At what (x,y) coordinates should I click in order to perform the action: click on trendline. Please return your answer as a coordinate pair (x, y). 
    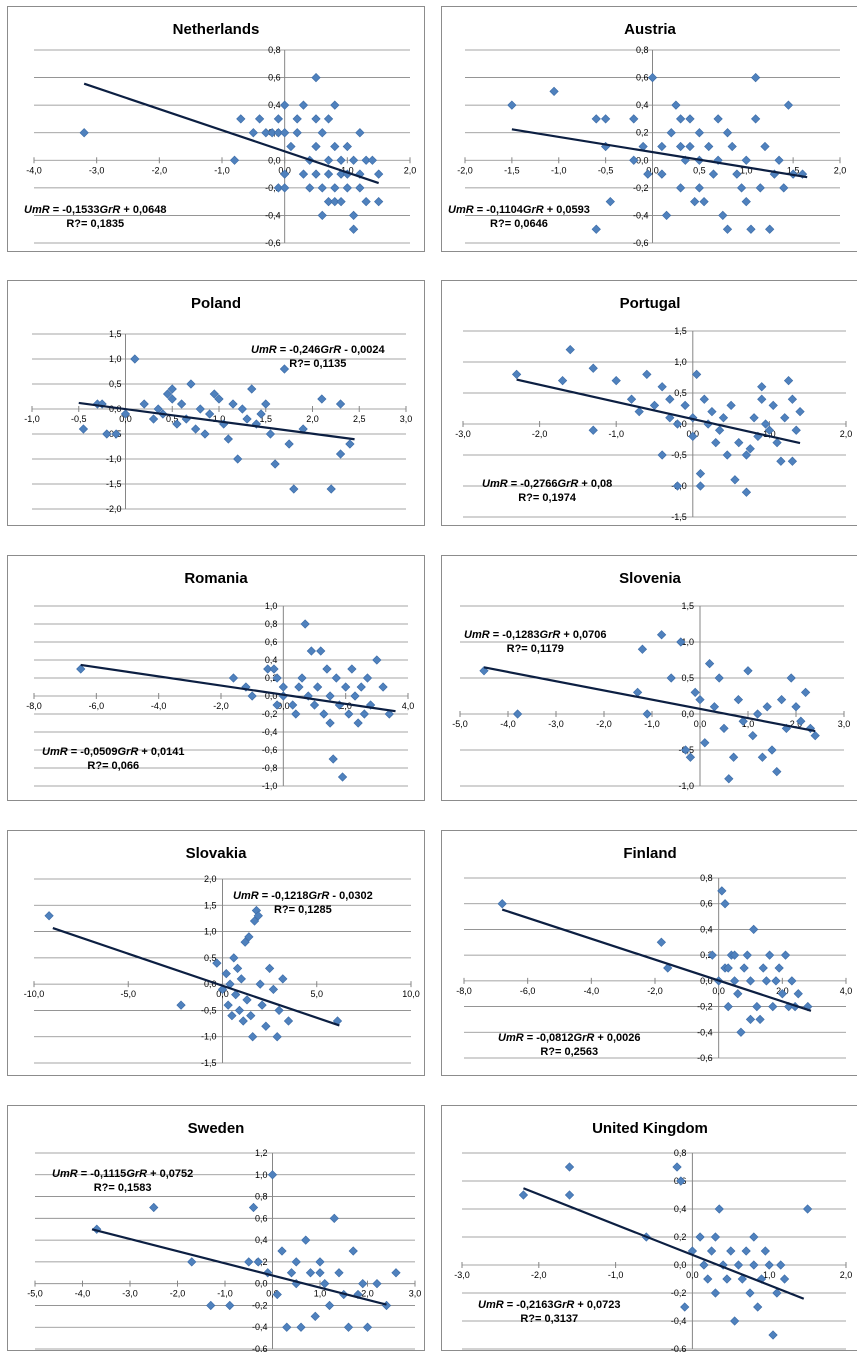
    Looking at the image, I should click on (216, 421).